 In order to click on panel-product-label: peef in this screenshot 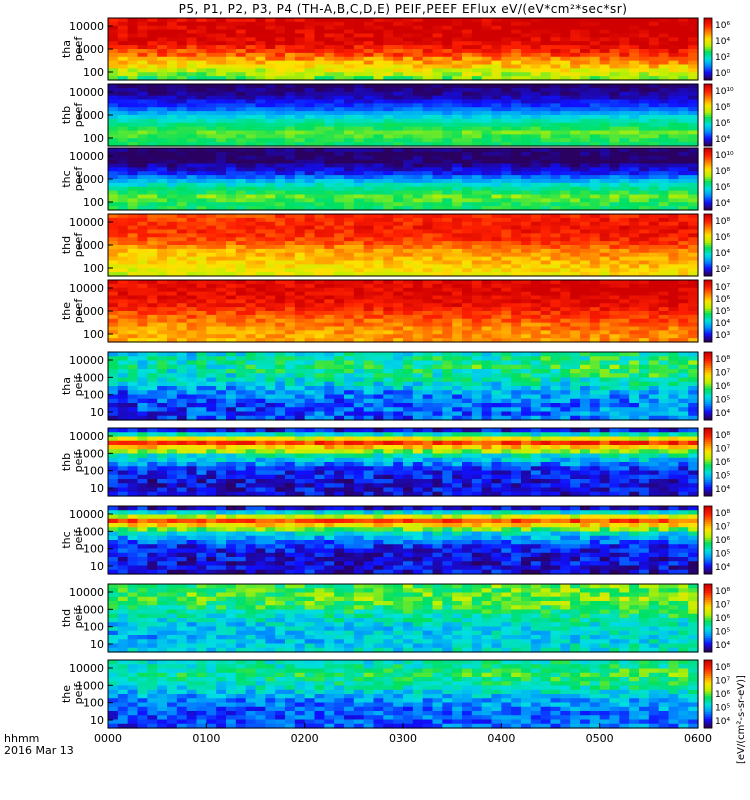, I will do `click(78, 179)`.